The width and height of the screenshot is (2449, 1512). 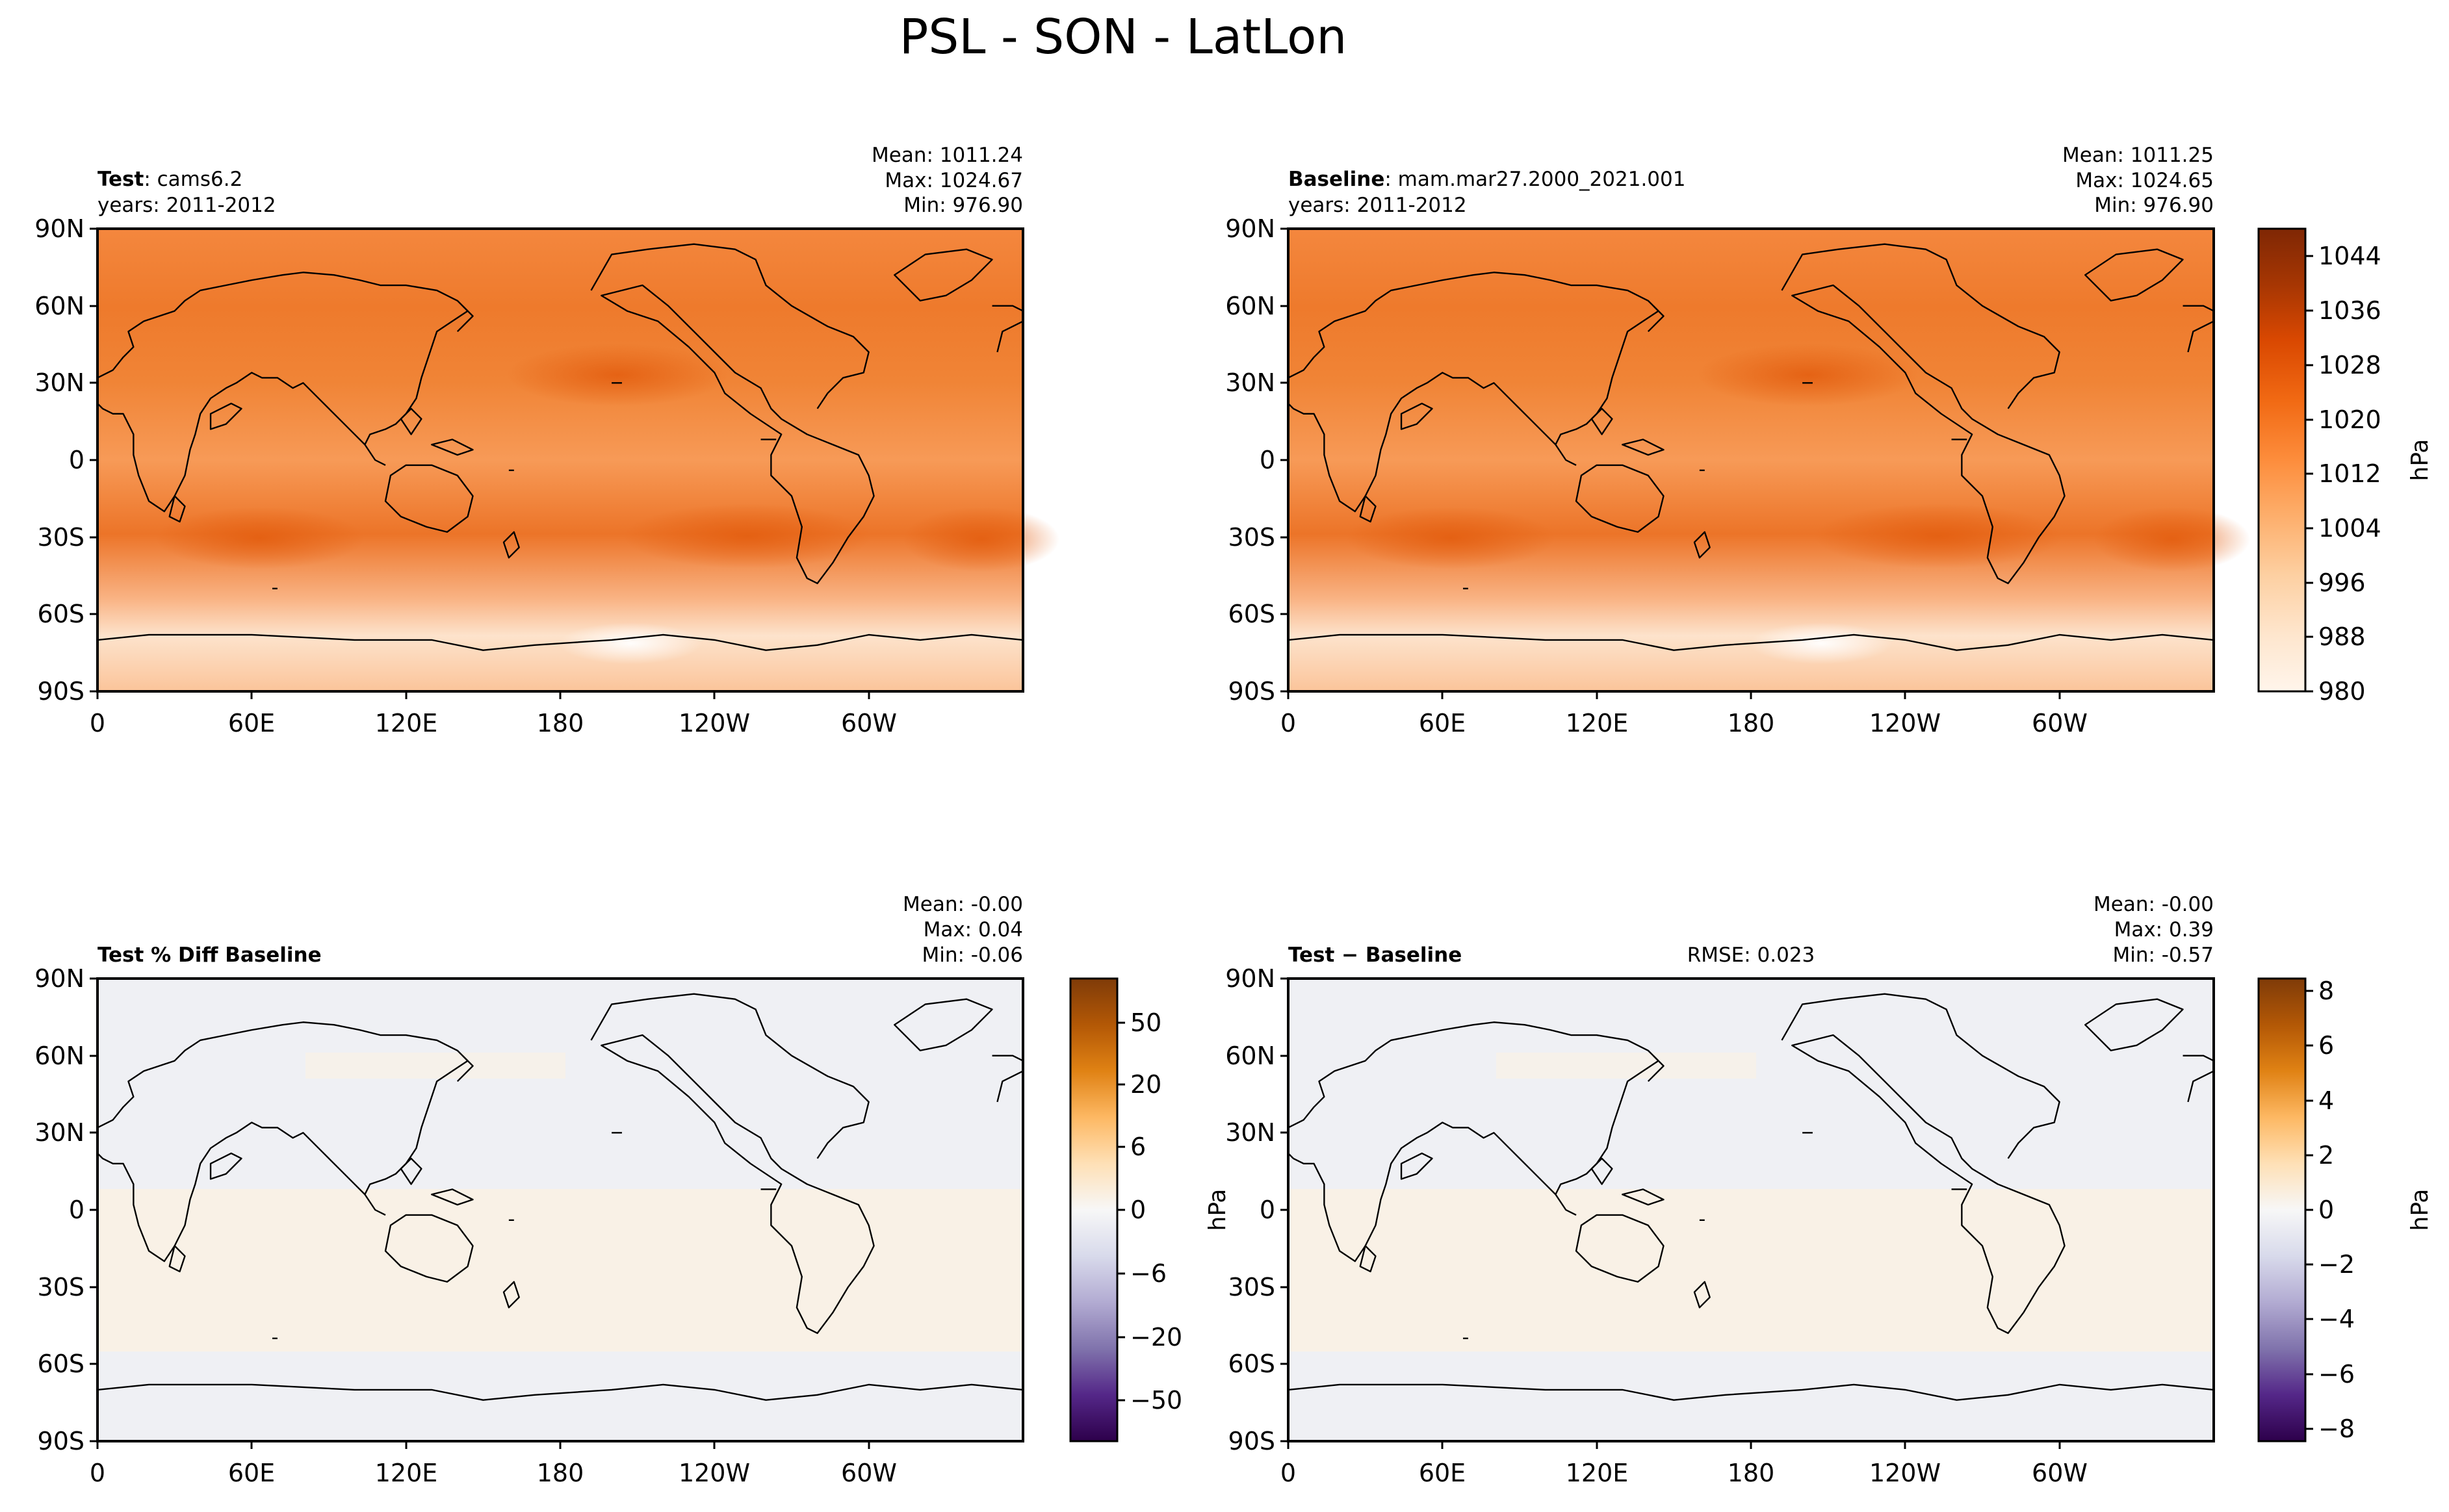 I want to click on diff-xtick: 120W, so click(x=1905, y=1473).